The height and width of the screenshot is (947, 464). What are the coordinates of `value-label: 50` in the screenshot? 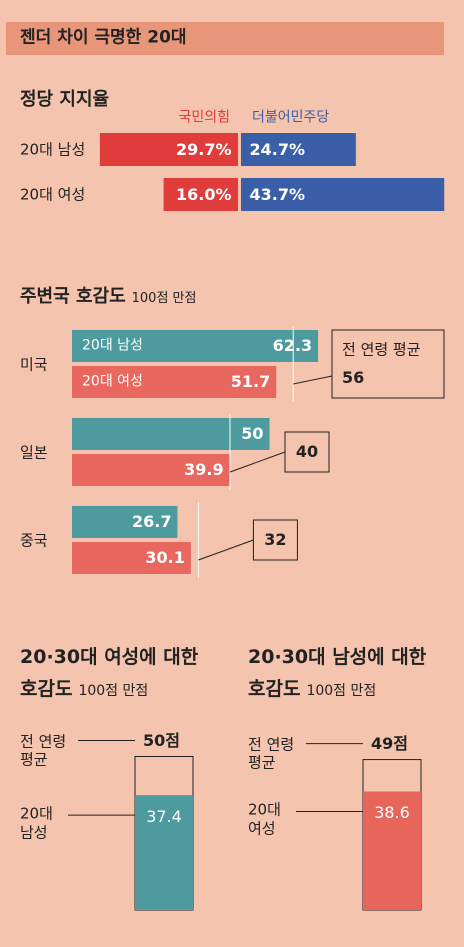 It's located at (252, 433).